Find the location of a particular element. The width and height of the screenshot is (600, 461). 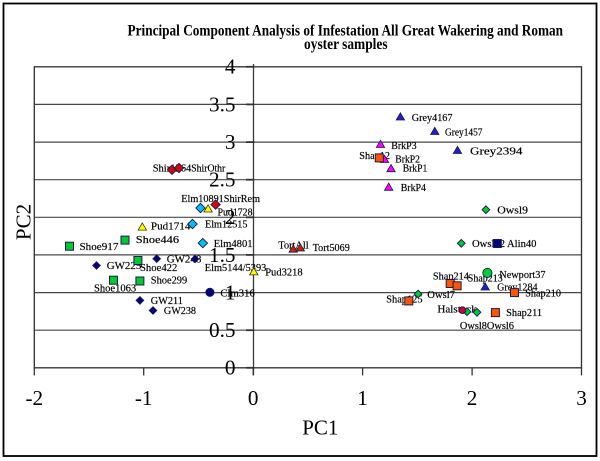

svg-text: ShirRem is located at coordinates (242, 199).